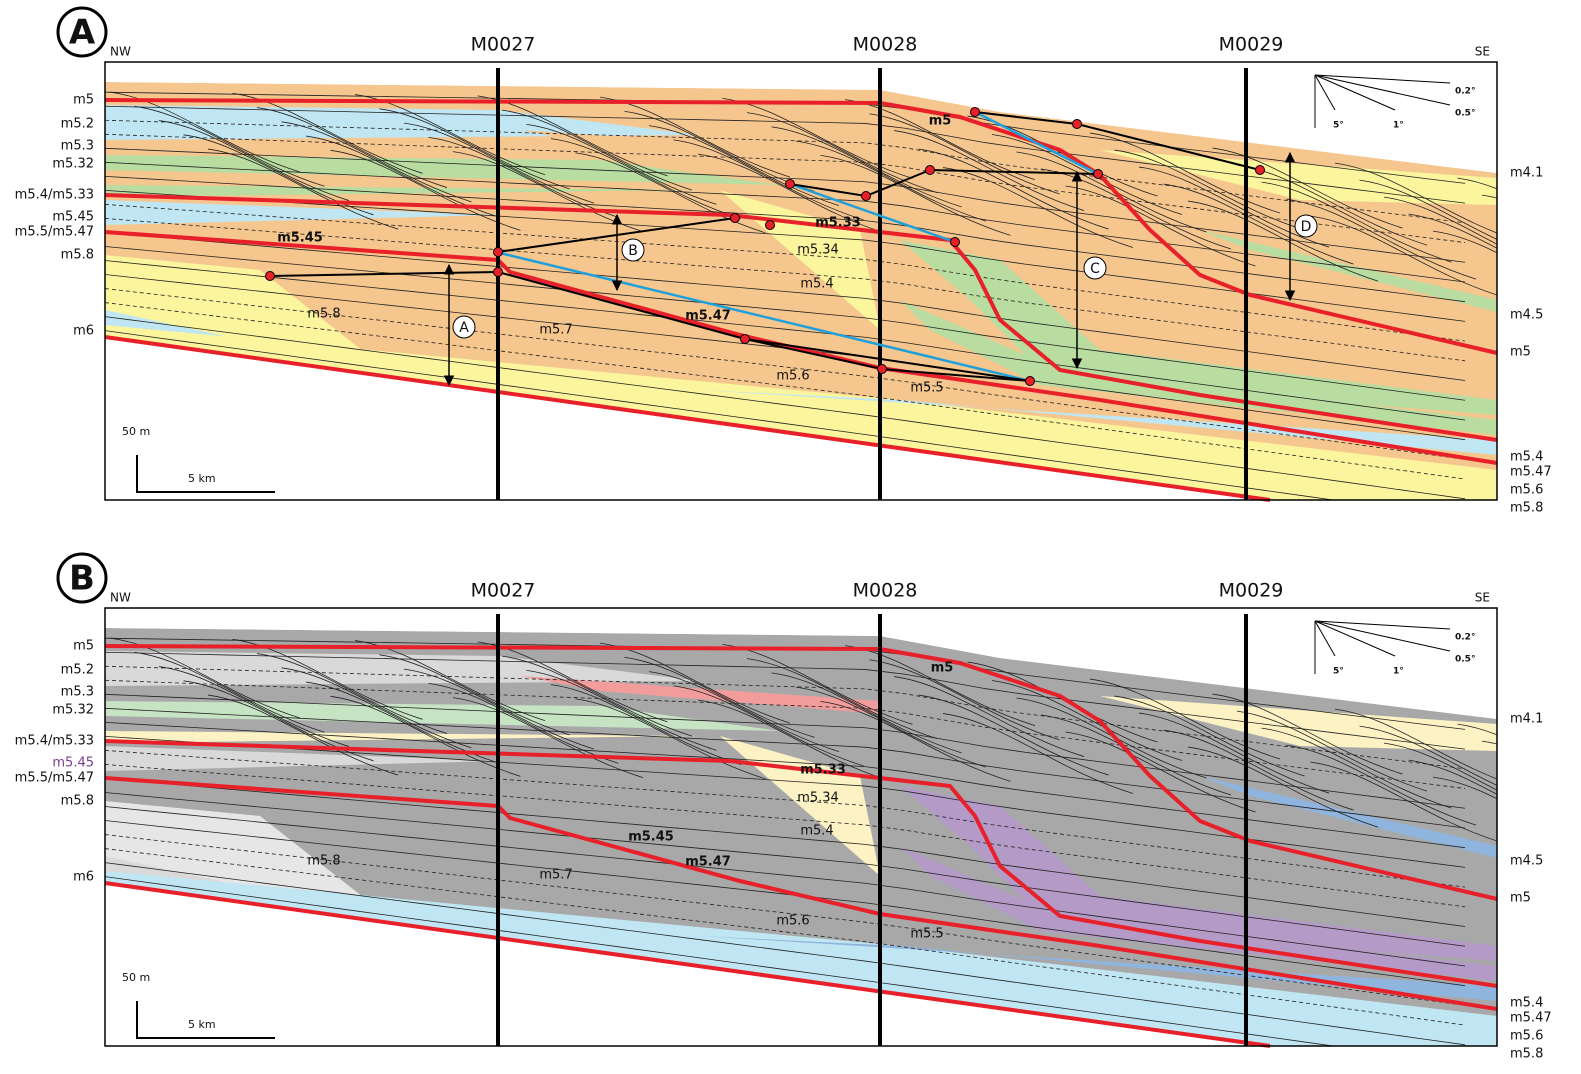 The height and width of the screenshot is (1074, 1581). Describe the element at coordinates (1531, 472) in the screenshot. I see `right-horizon-label: m5.47` at that location.